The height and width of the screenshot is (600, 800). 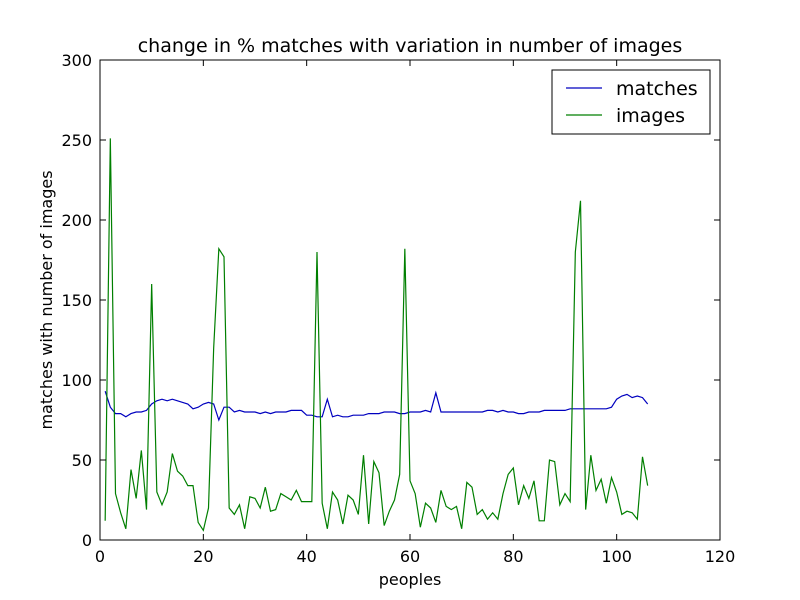 I want to click on y-tick-label: 100, so click(x=76, y=380).